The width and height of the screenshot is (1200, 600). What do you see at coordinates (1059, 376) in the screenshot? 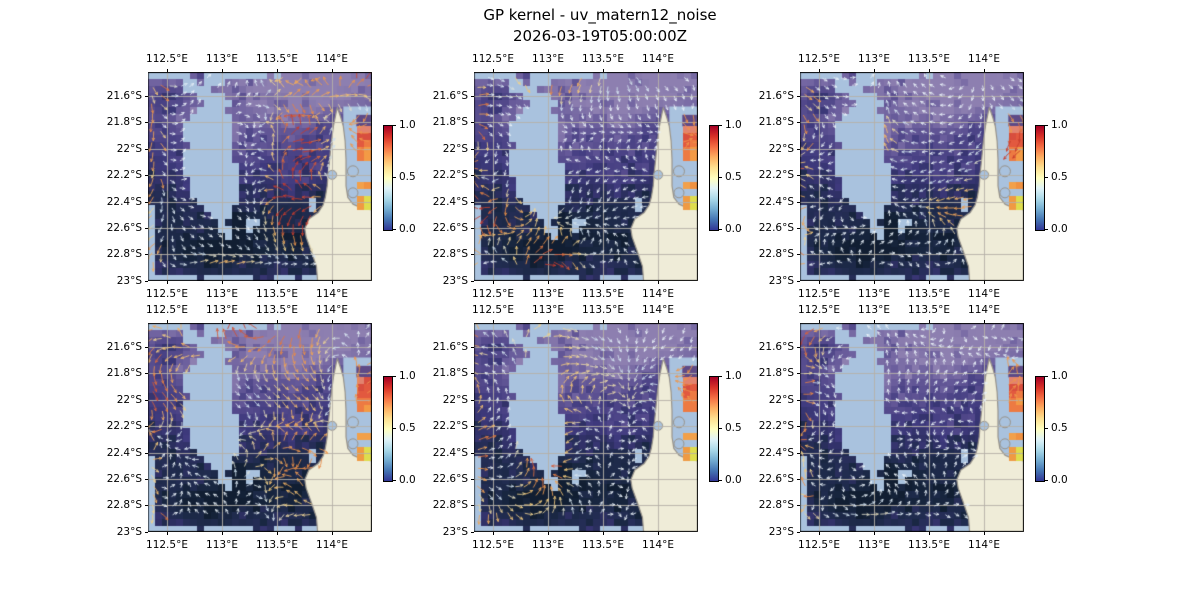
I see `colorbar-tick-label-r2c3: 1.0` at bounding box center [1059, 376].